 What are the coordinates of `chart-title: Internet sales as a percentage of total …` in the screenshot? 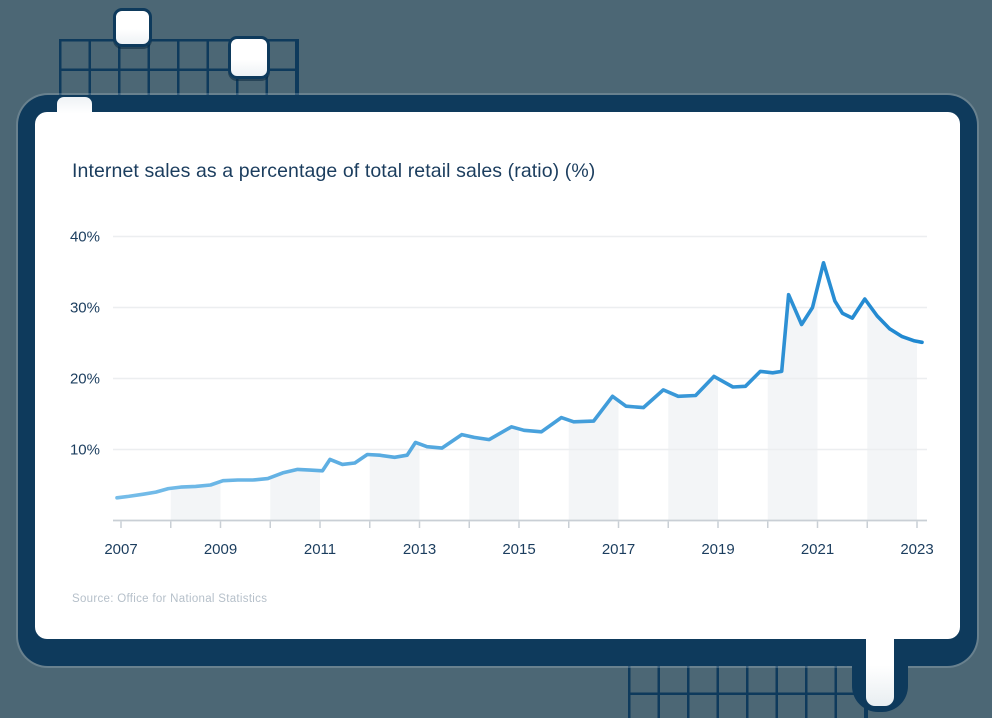 It's located at (334, 171).